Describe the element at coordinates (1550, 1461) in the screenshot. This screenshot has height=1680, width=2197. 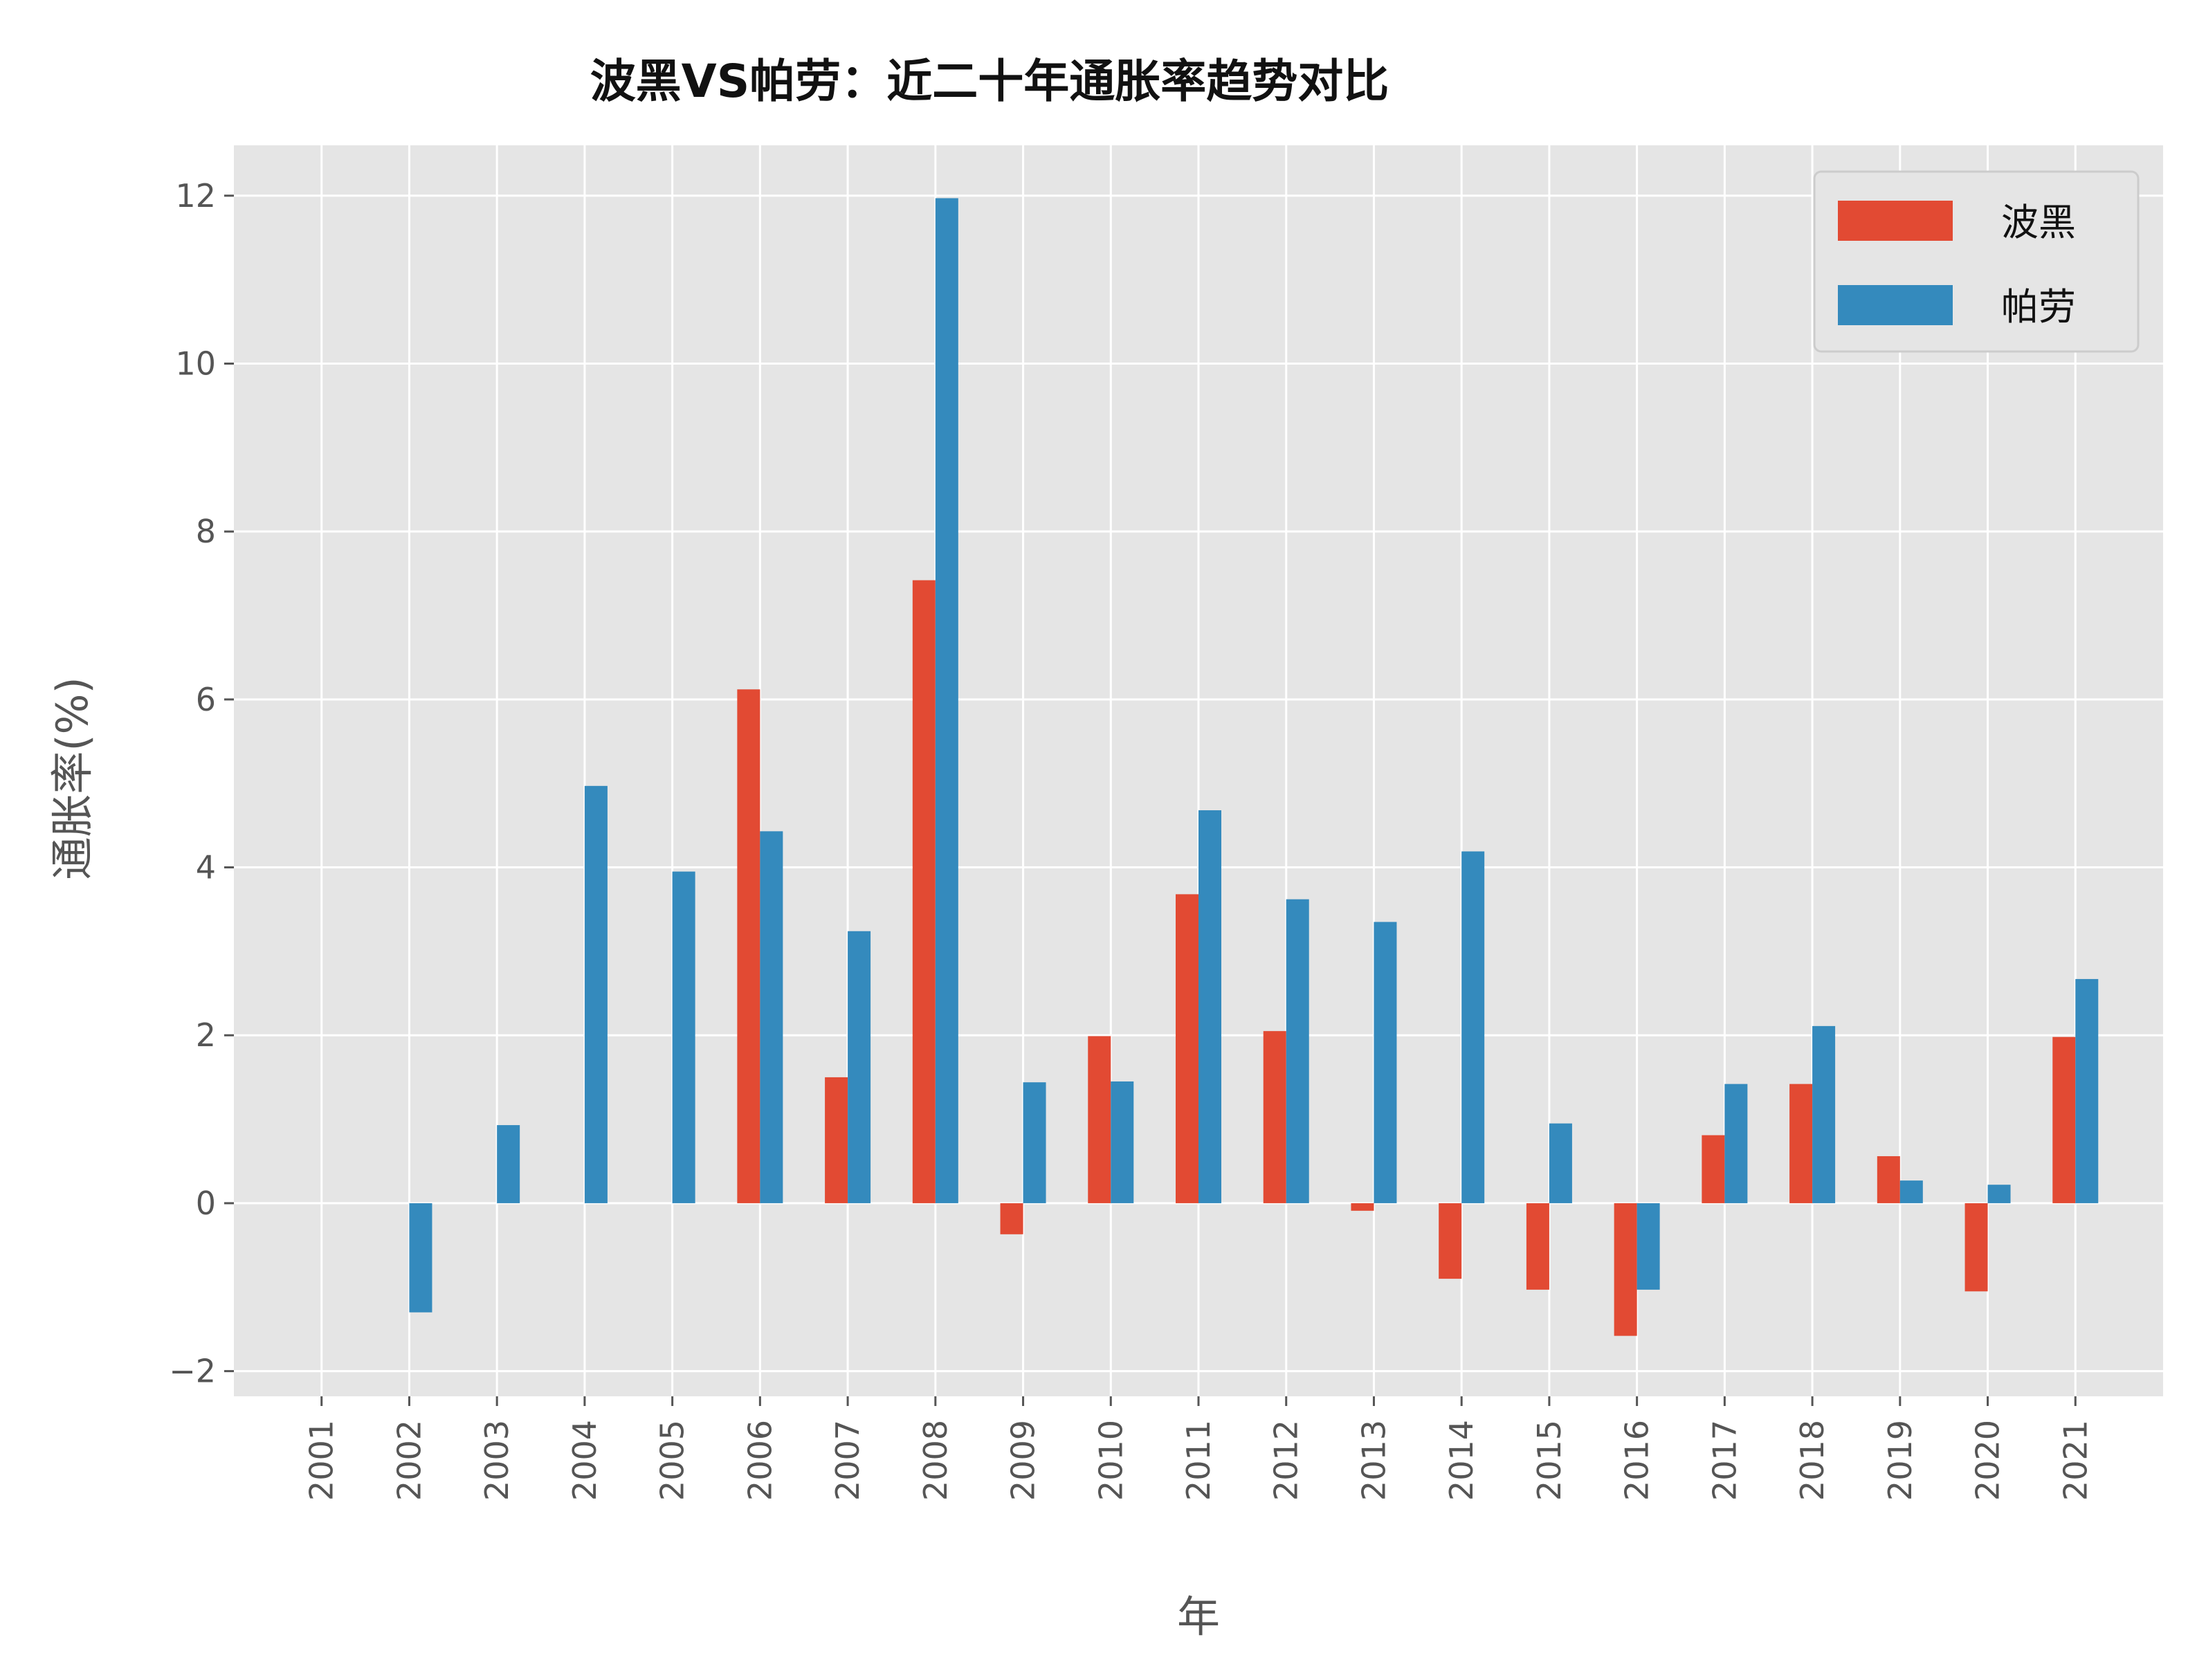
I see `x-tick-label: 2015` at that location.